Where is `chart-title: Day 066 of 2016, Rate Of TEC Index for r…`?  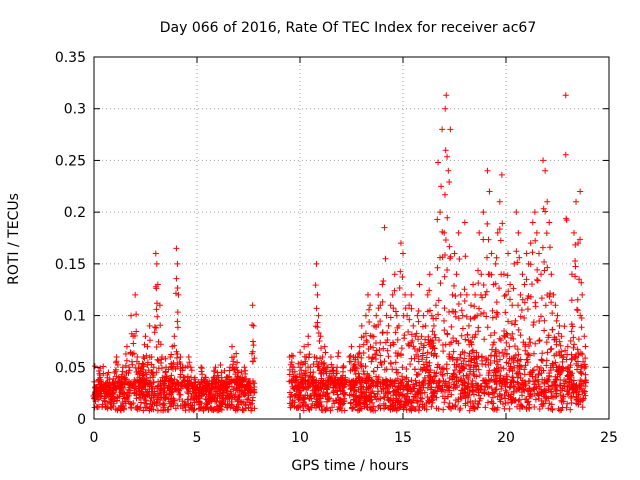 chart-title: Day 066 of 2016, Rate Of TEC Index for r… is located at coordinates (348, 28).